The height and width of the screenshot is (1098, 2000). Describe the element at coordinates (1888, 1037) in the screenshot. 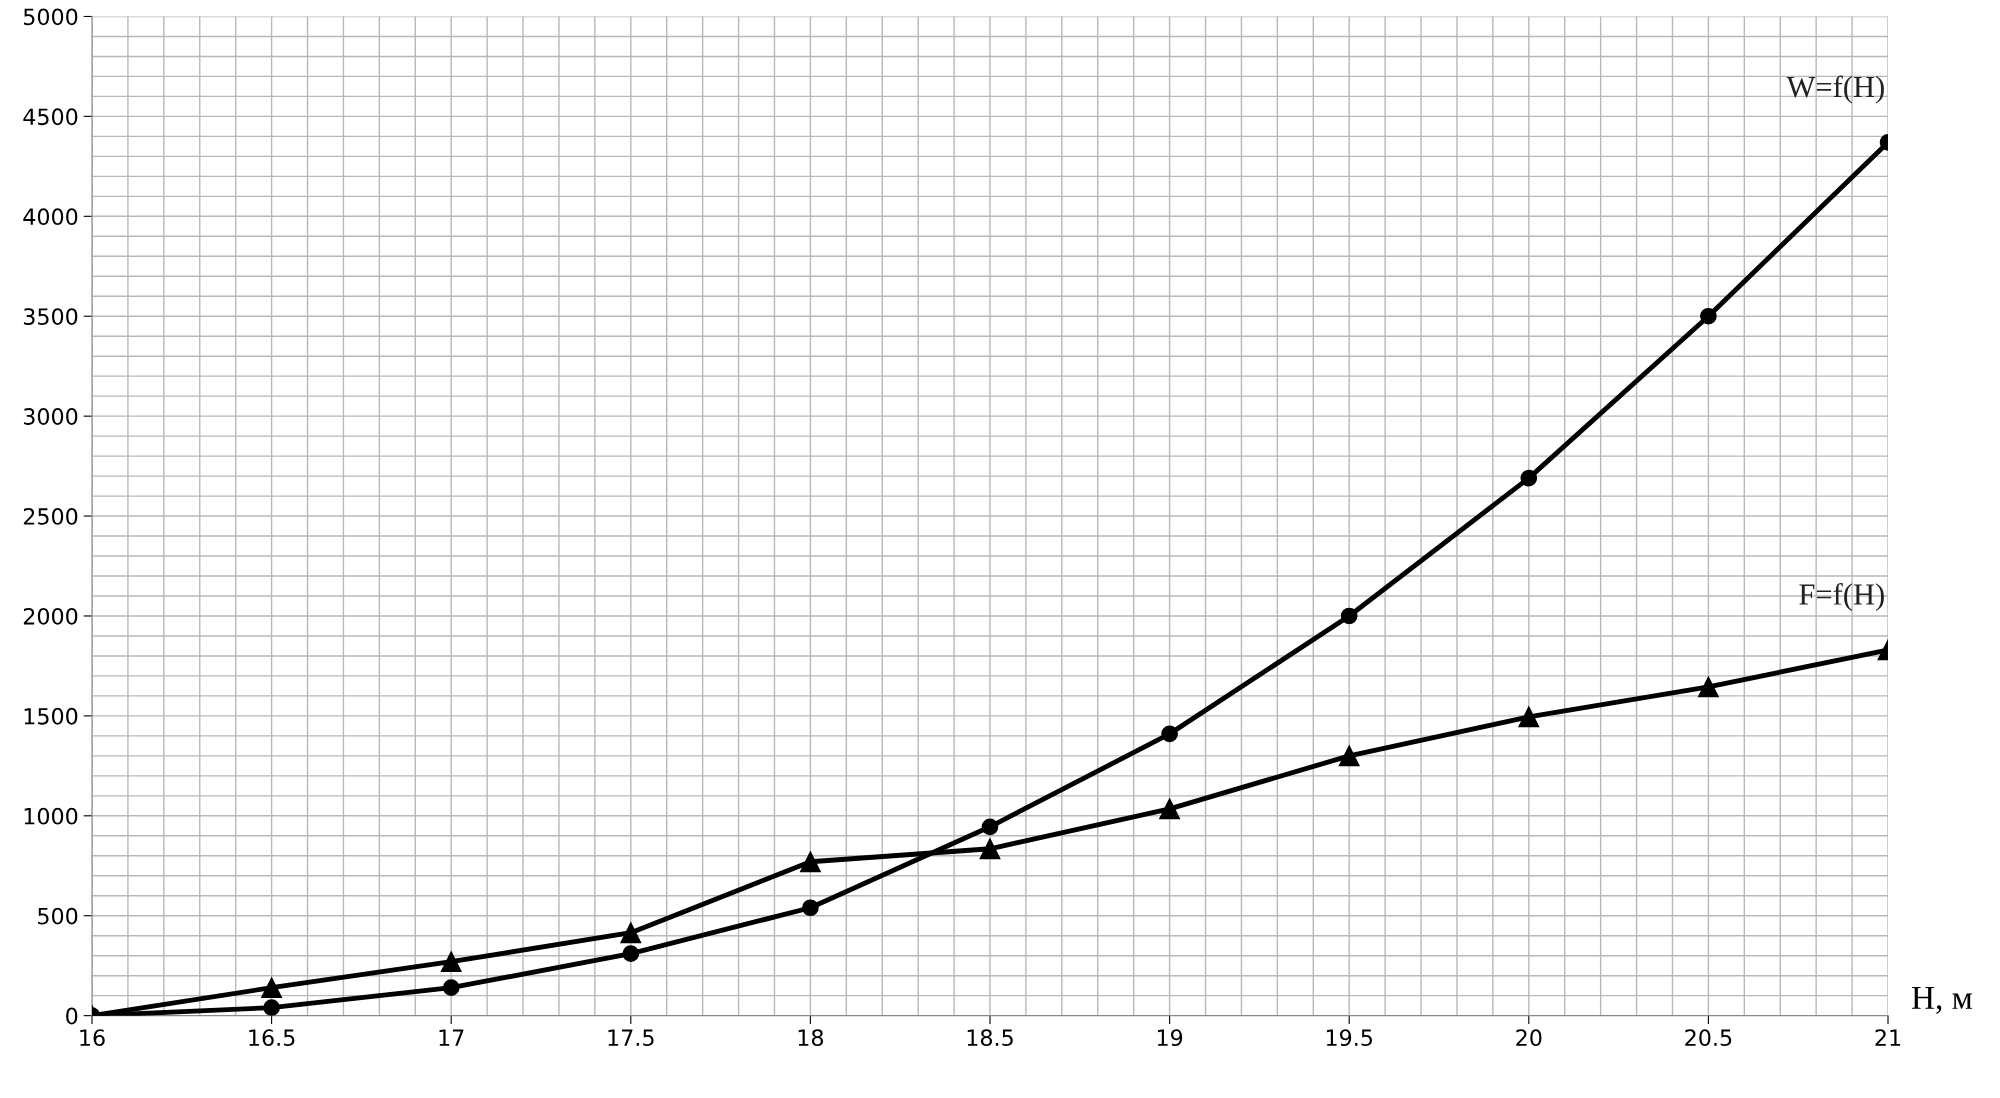

I see `x-tick-label: 21` at that location.